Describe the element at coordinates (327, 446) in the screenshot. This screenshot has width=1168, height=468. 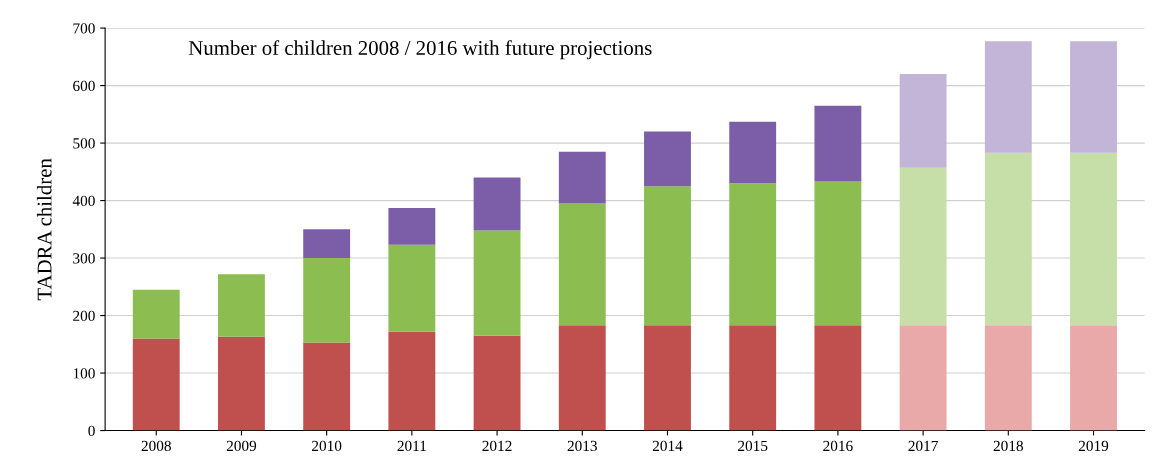
I see `x-tick-label: 2010` at that location.